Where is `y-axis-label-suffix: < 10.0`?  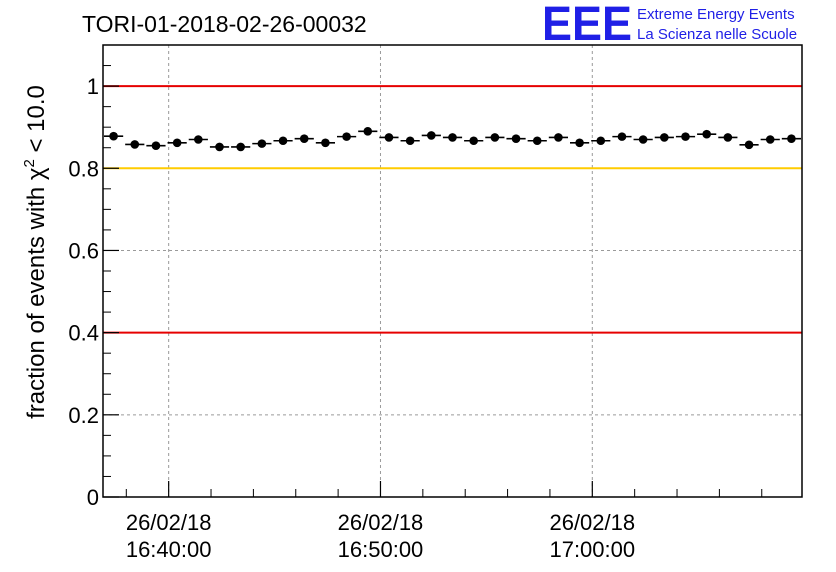
y-axis-label-suffix: < 10.0 is located at coordinates (36, 122).